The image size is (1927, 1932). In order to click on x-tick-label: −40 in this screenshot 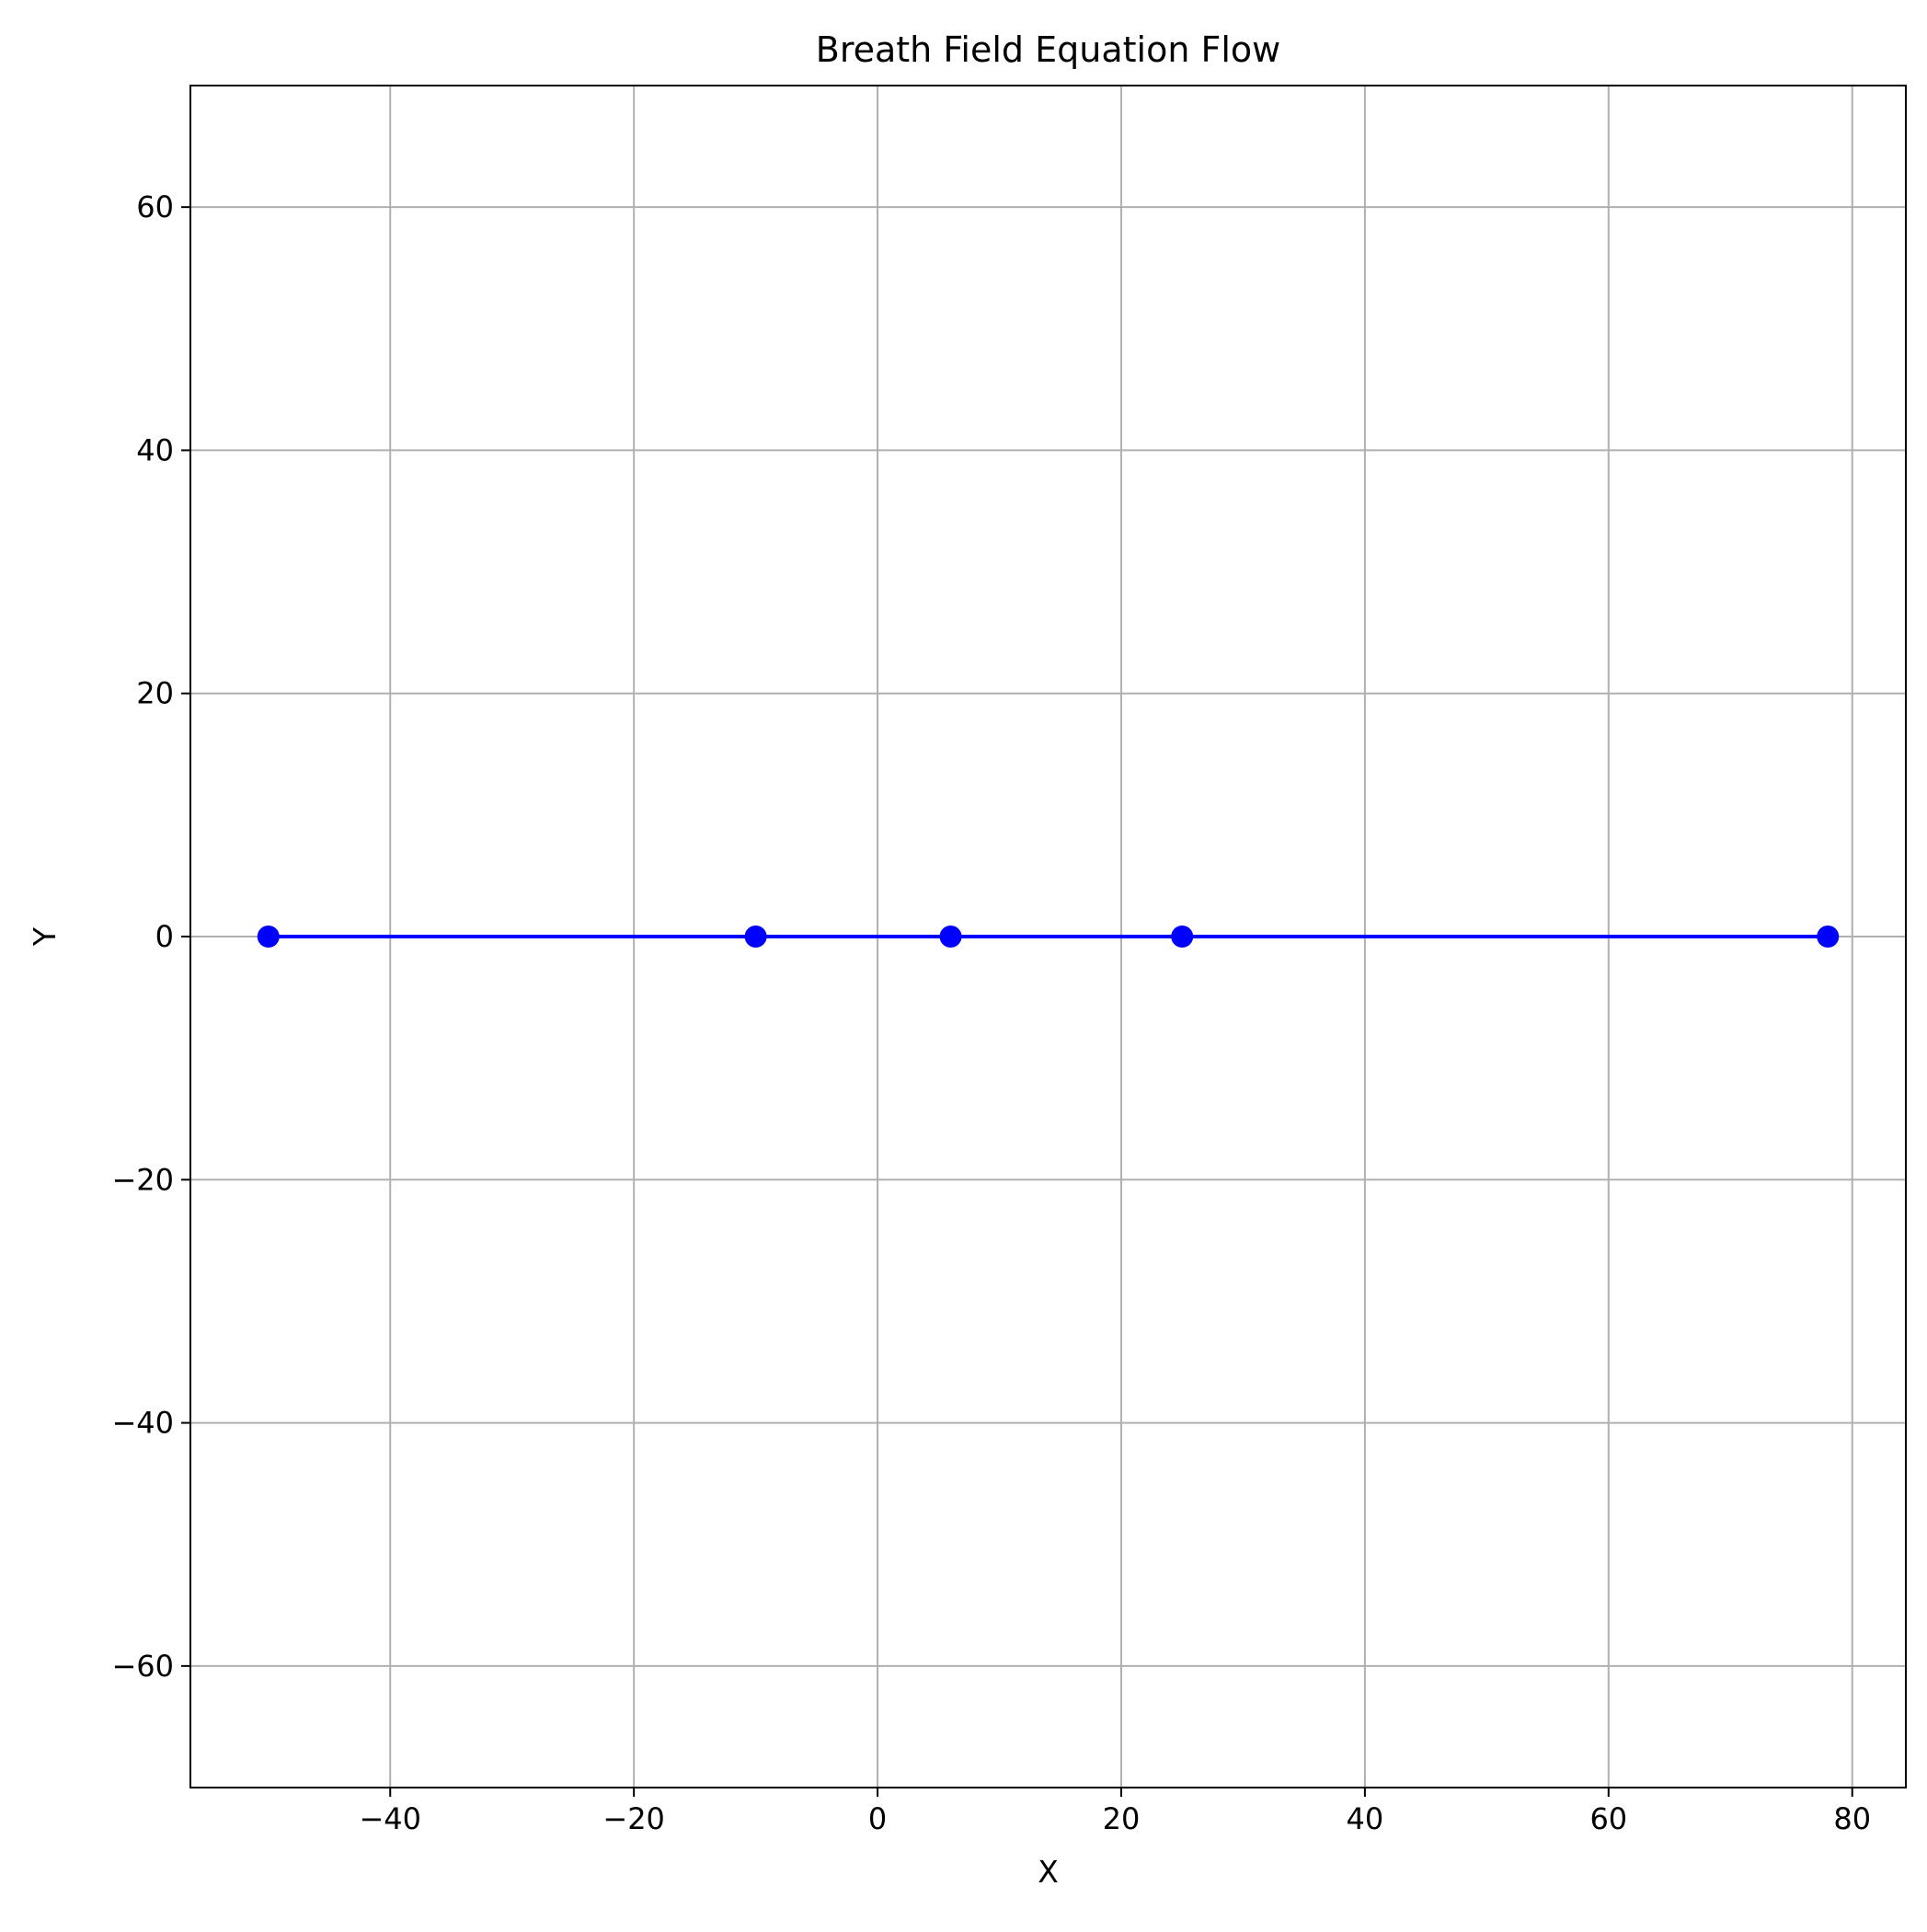, I will do `click(390, 1818)`.